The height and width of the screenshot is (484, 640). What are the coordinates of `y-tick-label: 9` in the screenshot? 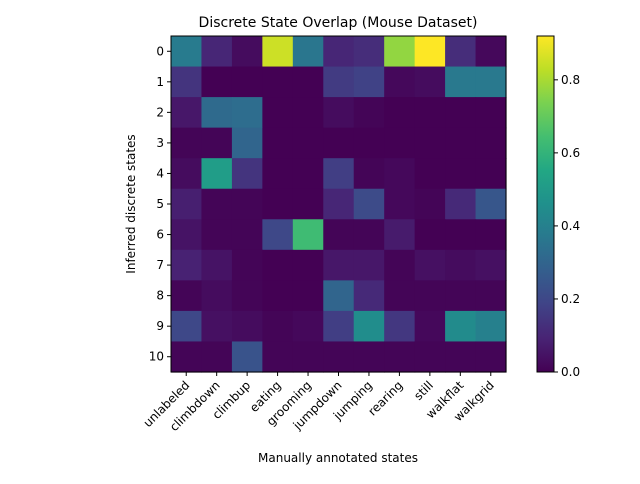 It's located at (160, 326).